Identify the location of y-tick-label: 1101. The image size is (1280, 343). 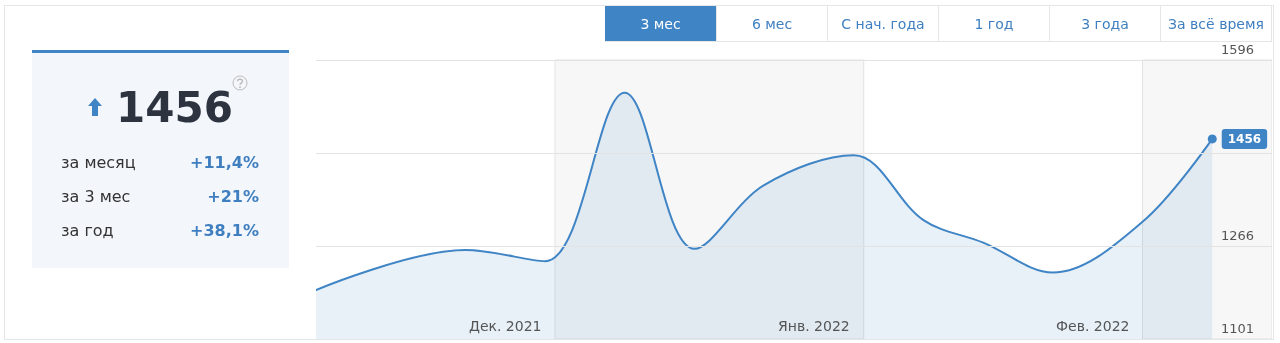
(1237, 328).